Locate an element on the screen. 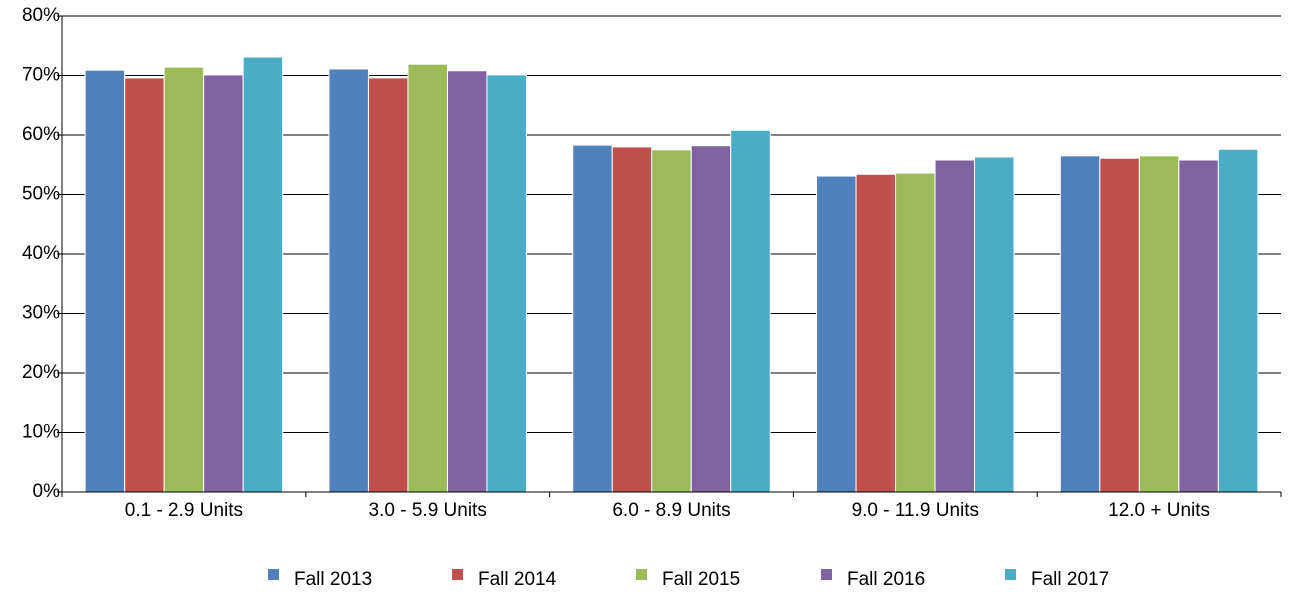 The height and width of the screenshot is (595, 1291). x-tick-label: 9.0 - 11.9 Units is located at coordinates (915, 510).